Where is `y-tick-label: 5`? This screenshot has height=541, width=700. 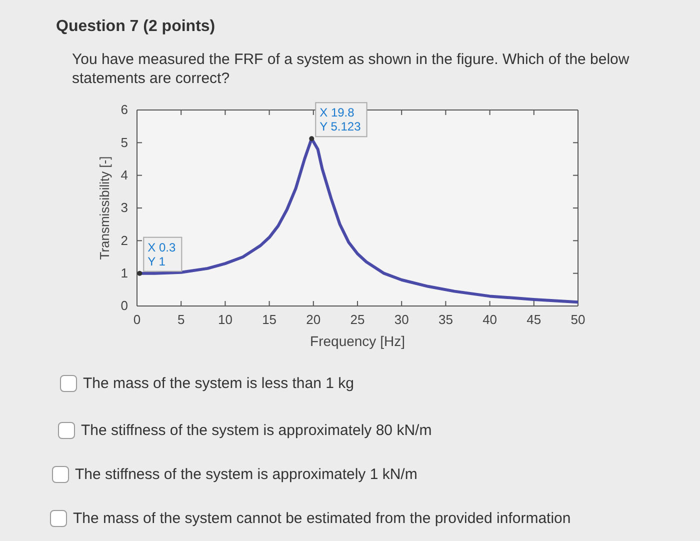 y-tick-label: 5 is located at coordinates (124, 142).